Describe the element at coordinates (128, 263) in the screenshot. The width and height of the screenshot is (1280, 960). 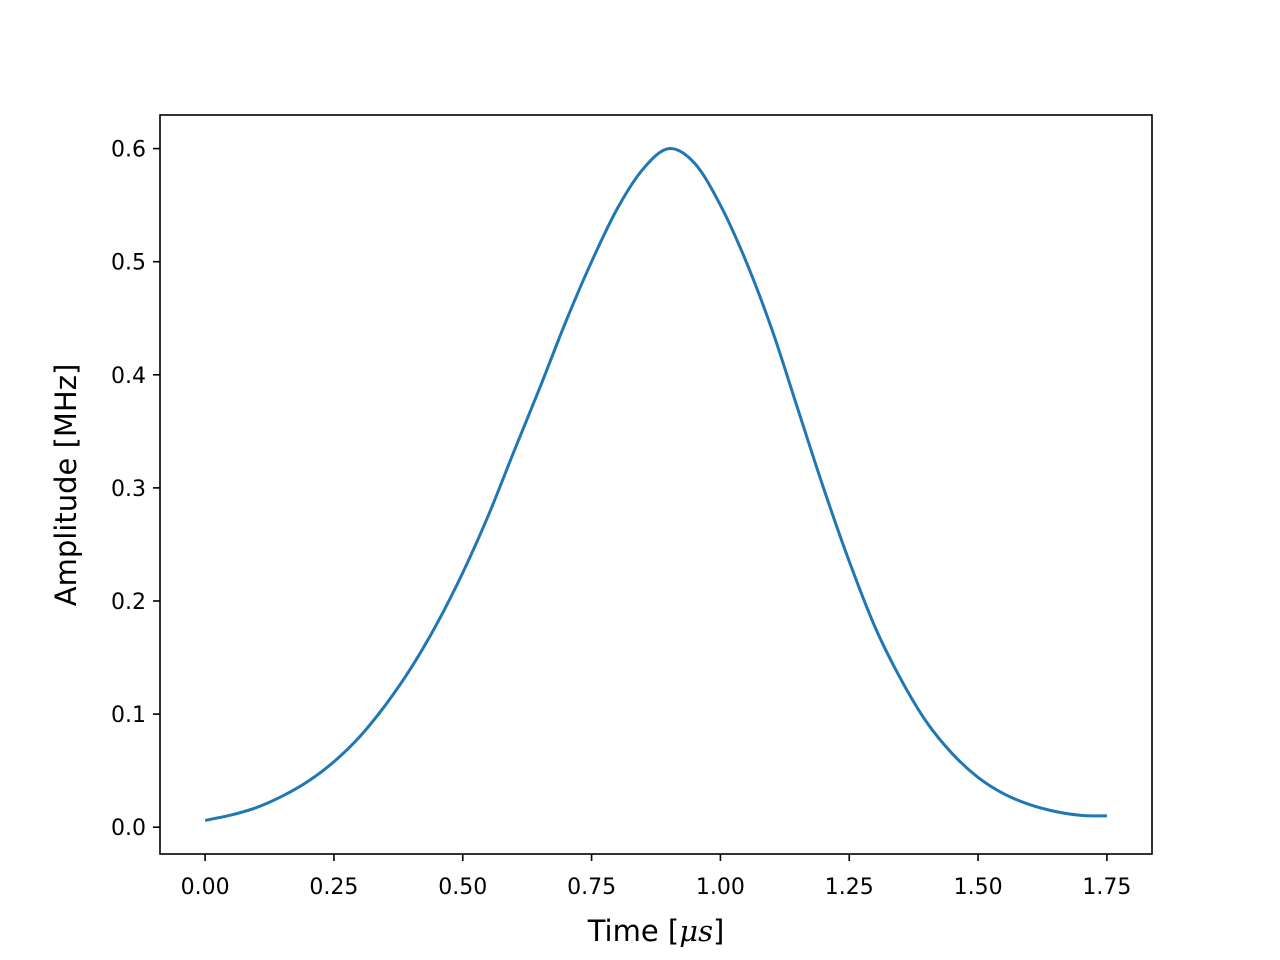
I see `y-tick-label: 0.5` at that location.